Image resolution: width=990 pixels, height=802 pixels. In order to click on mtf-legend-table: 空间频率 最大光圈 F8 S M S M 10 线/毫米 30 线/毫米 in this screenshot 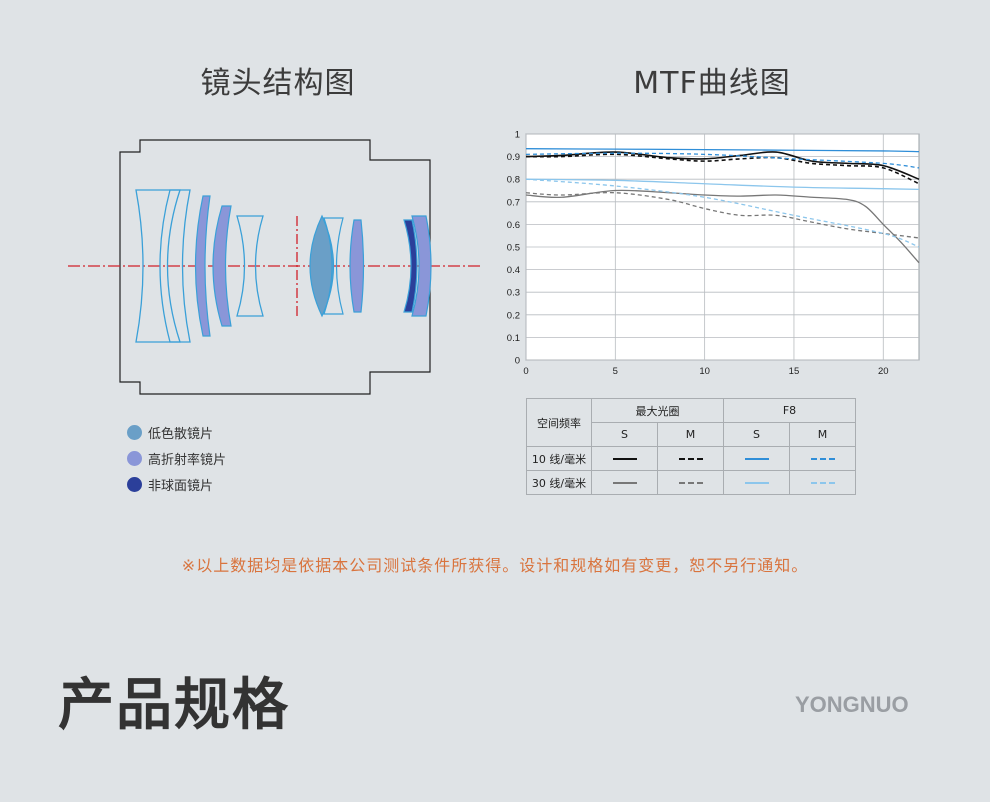, I will do `click(691, 446)`.